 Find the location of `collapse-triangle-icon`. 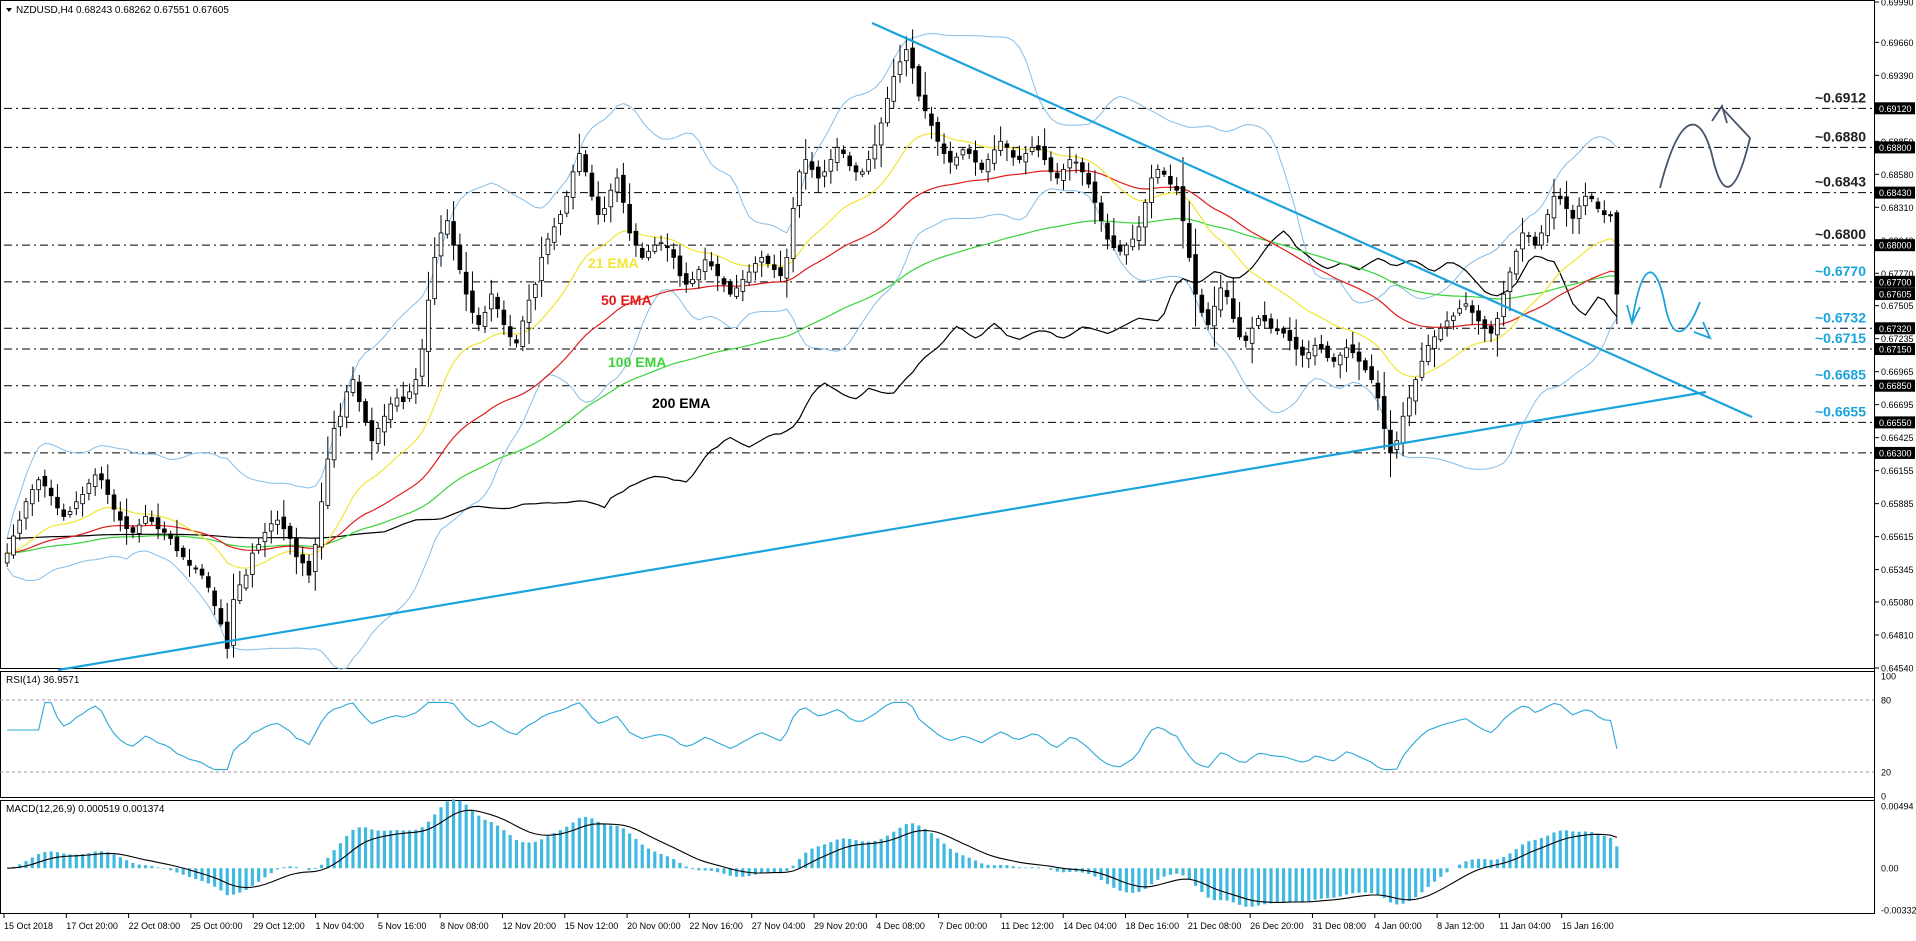

collapse-triangle-icon is located at coordinates (9, 10).